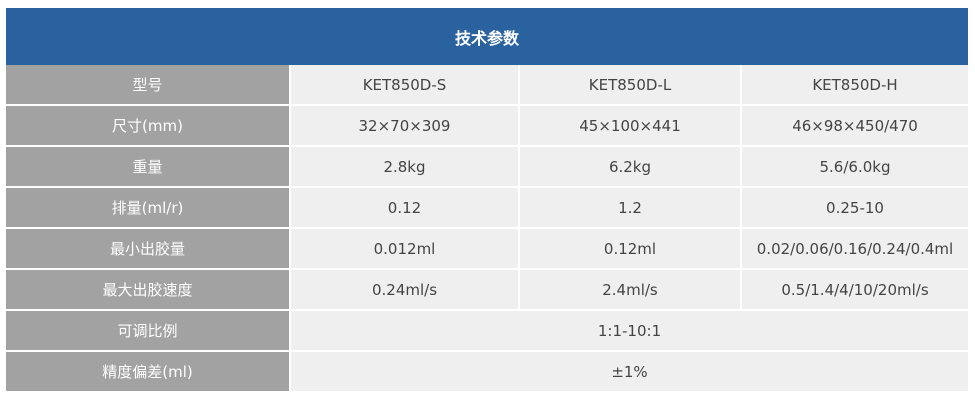 The image size is (975, 400). What do you see at coordinates (148, 85) in the screenshot?
I see `row-label: 型号` at bounding box center [148, 85].